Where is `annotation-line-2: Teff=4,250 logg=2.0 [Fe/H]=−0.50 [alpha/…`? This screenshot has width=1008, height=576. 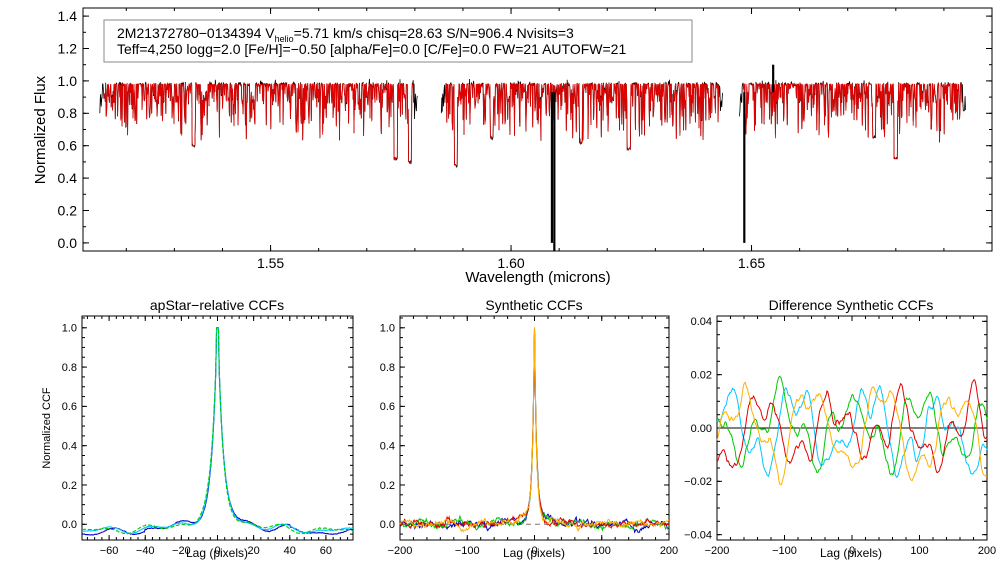 annotation-line-2: Teff=4,250 logg=2.0 [Fe/H]=−0.50 [alpha/… is located at coordinates (371, 49).